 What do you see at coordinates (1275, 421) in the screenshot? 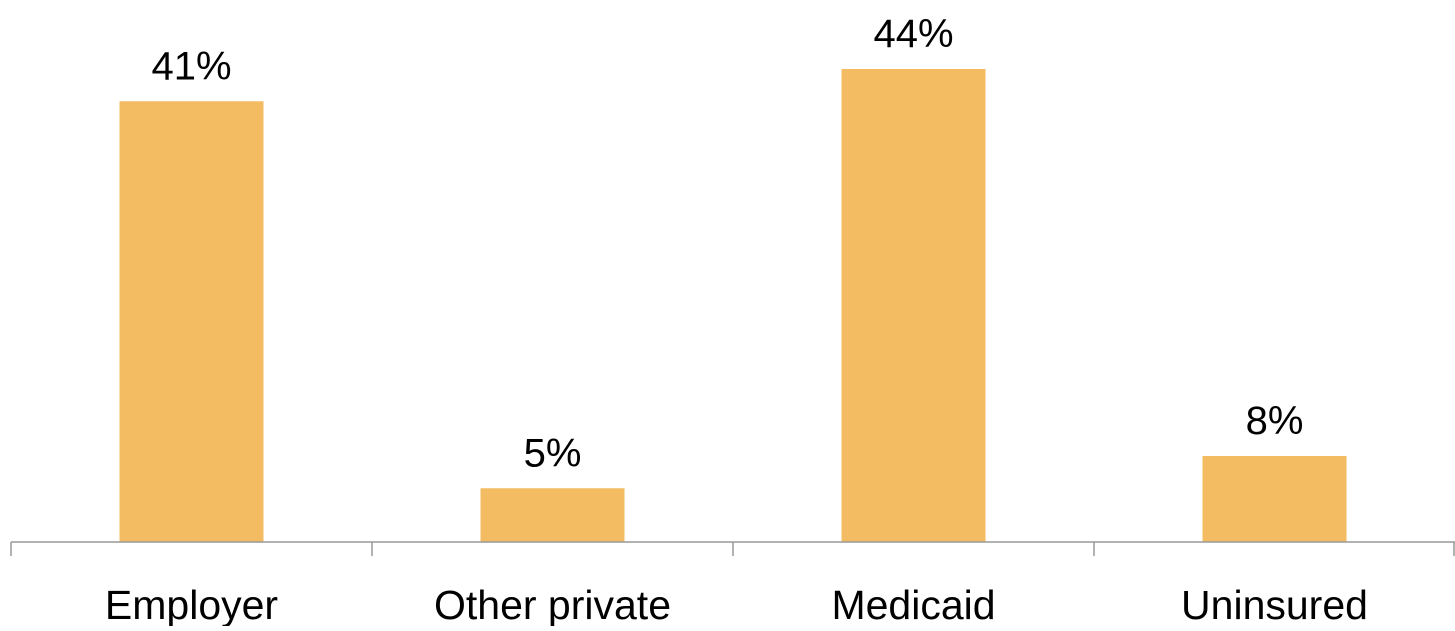
I see `data-label: 8%` at bounding box center [1275, 421].